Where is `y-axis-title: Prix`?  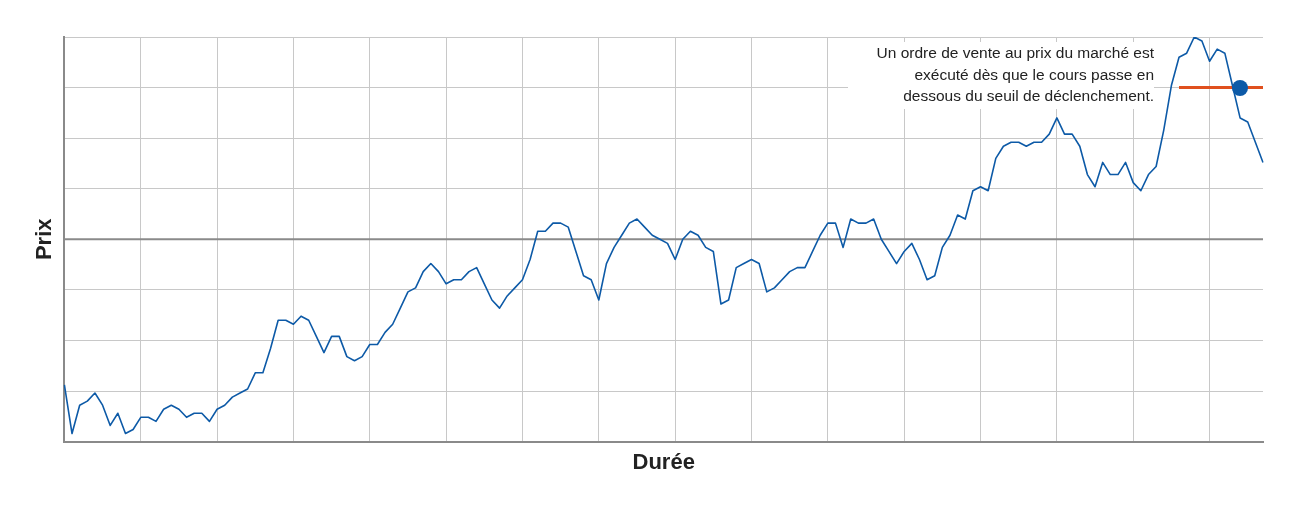
y-axis-title: Prix is located at coordinates (44, 239).